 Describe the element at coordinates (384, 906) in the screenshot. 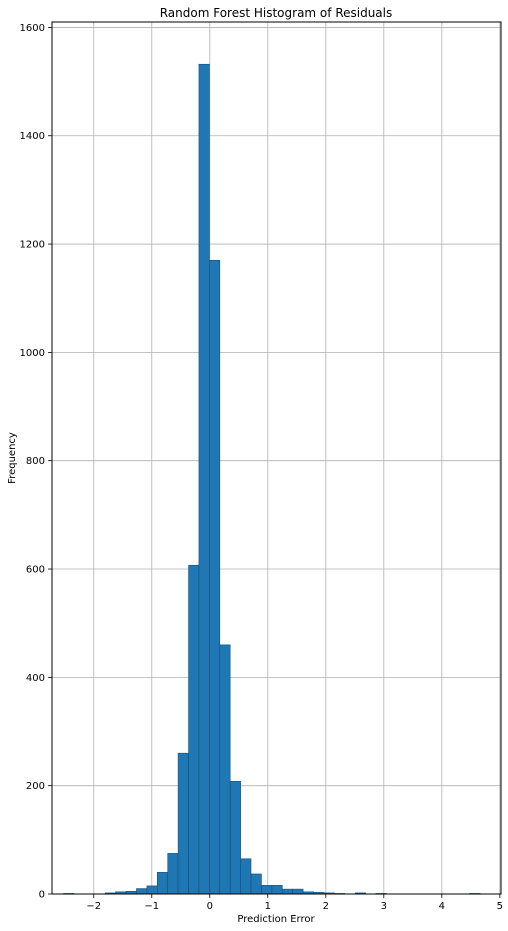

I see `x-tick-label: 3` at that location.